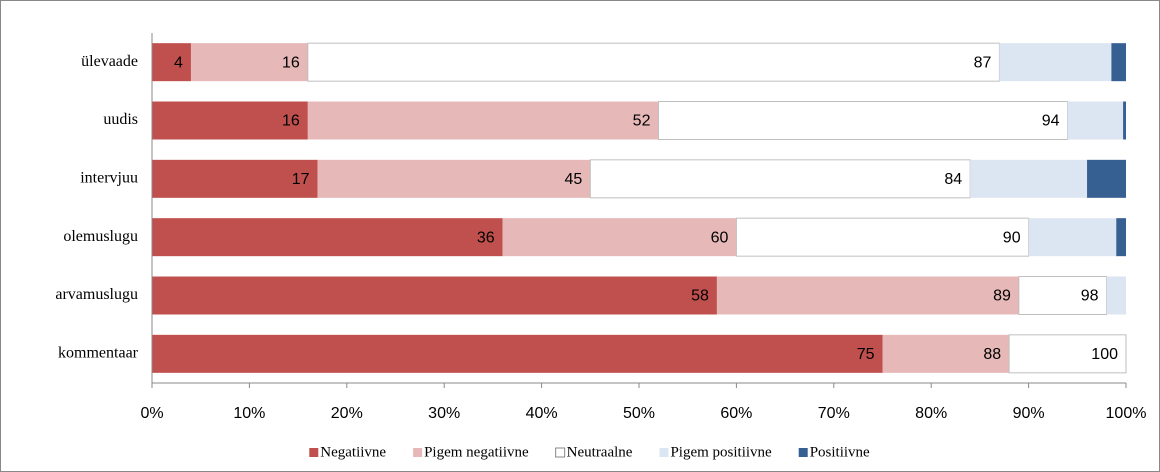 This screenshot has height=472, width=1160. I want to click on data-label: 45, so click(574, 179).